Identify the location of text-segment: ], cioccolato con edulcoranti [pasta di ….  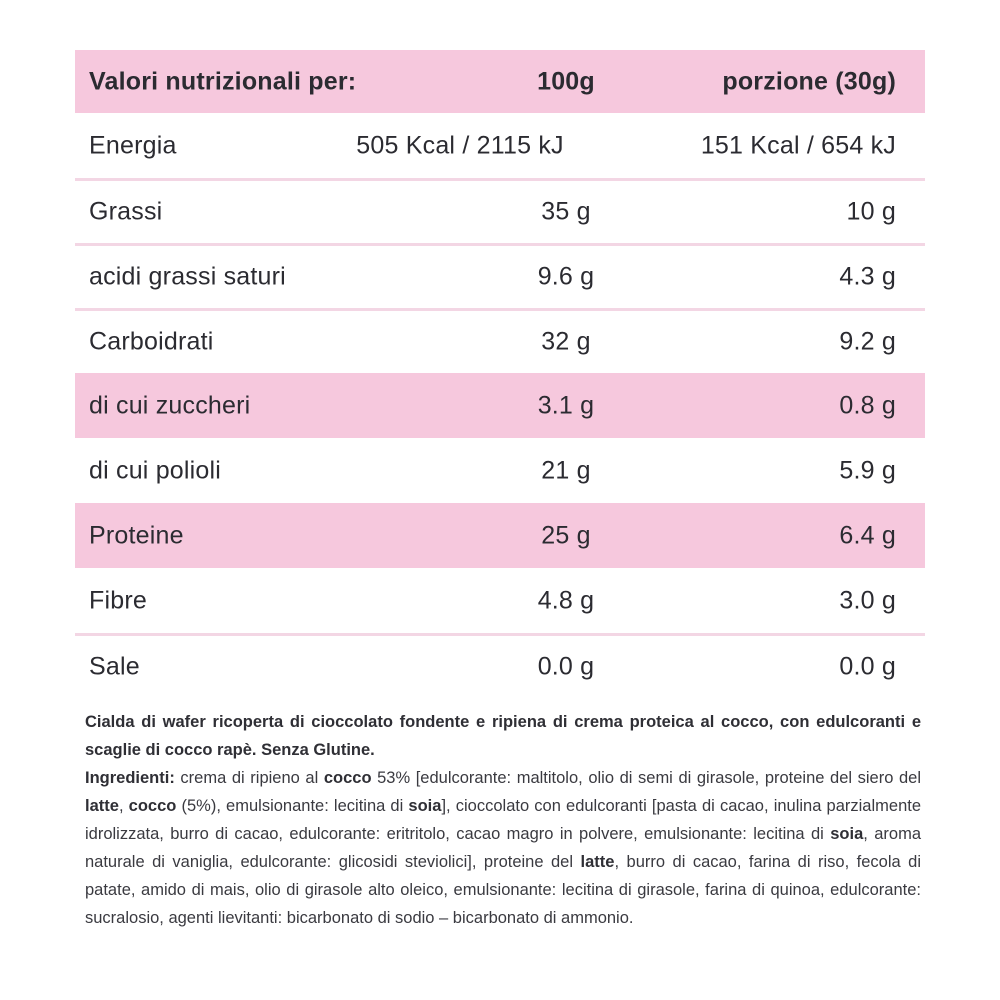
(503, 820).